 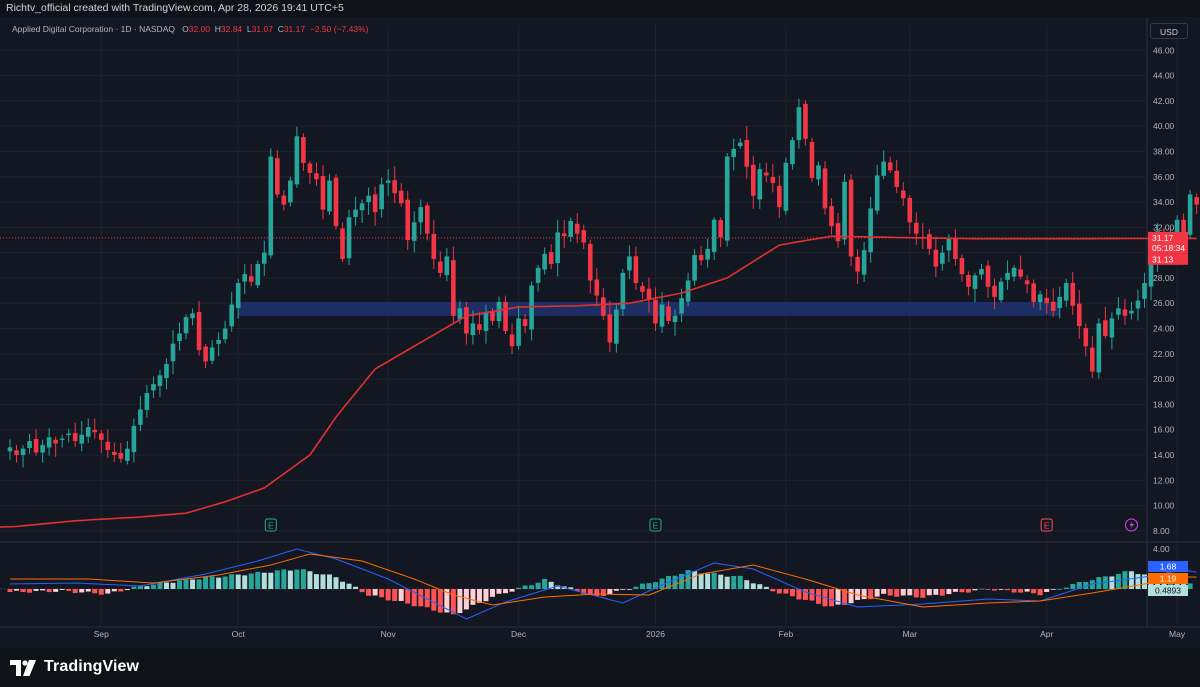 I want to click on legend-o-label: O, so click(x=185, y=29).